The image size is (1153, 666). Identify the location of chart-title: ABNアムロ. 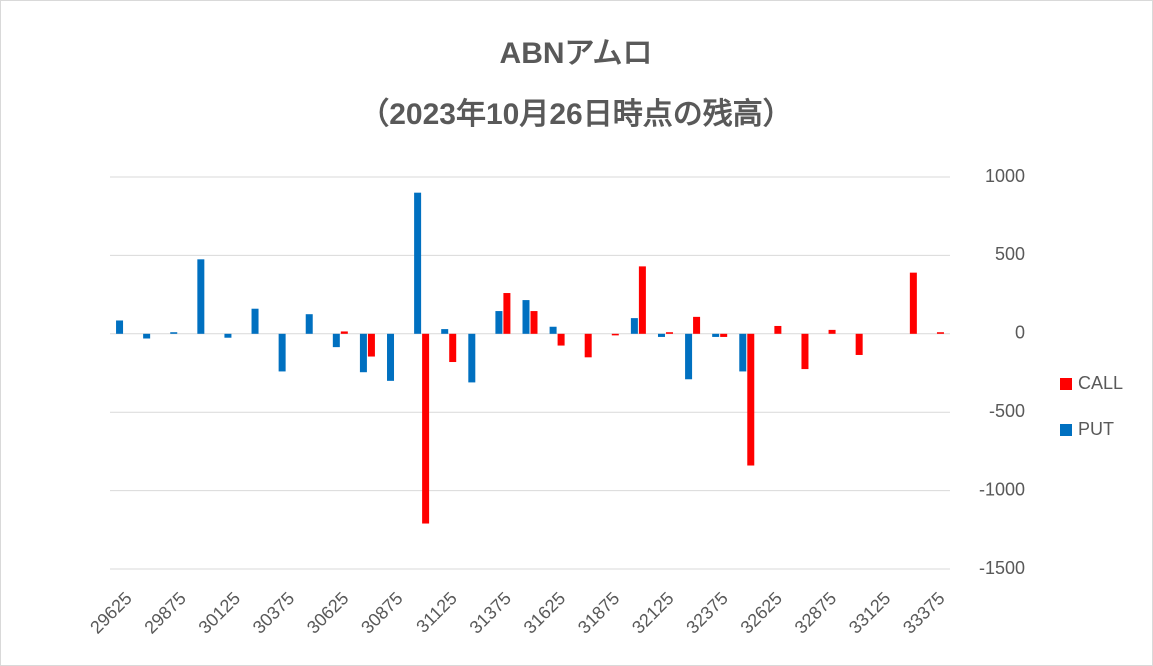
(576, 53).